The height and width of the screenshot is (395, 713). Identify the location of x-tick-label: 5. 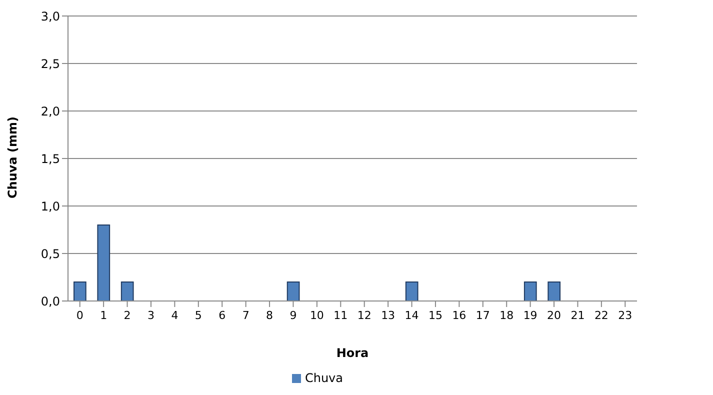
(198, 315).